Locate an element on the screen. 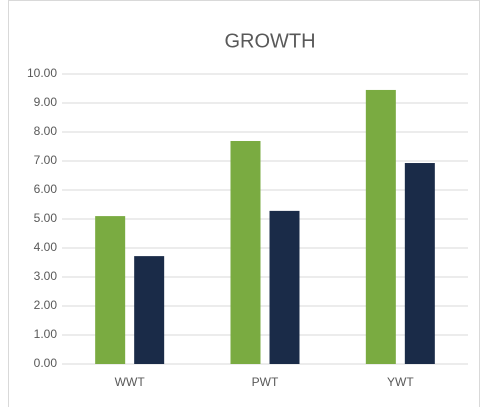 Image resolution: width=480 pixels, height=407 pixels. y-tick-label: 3.00 is located at coordinates (46, 276).